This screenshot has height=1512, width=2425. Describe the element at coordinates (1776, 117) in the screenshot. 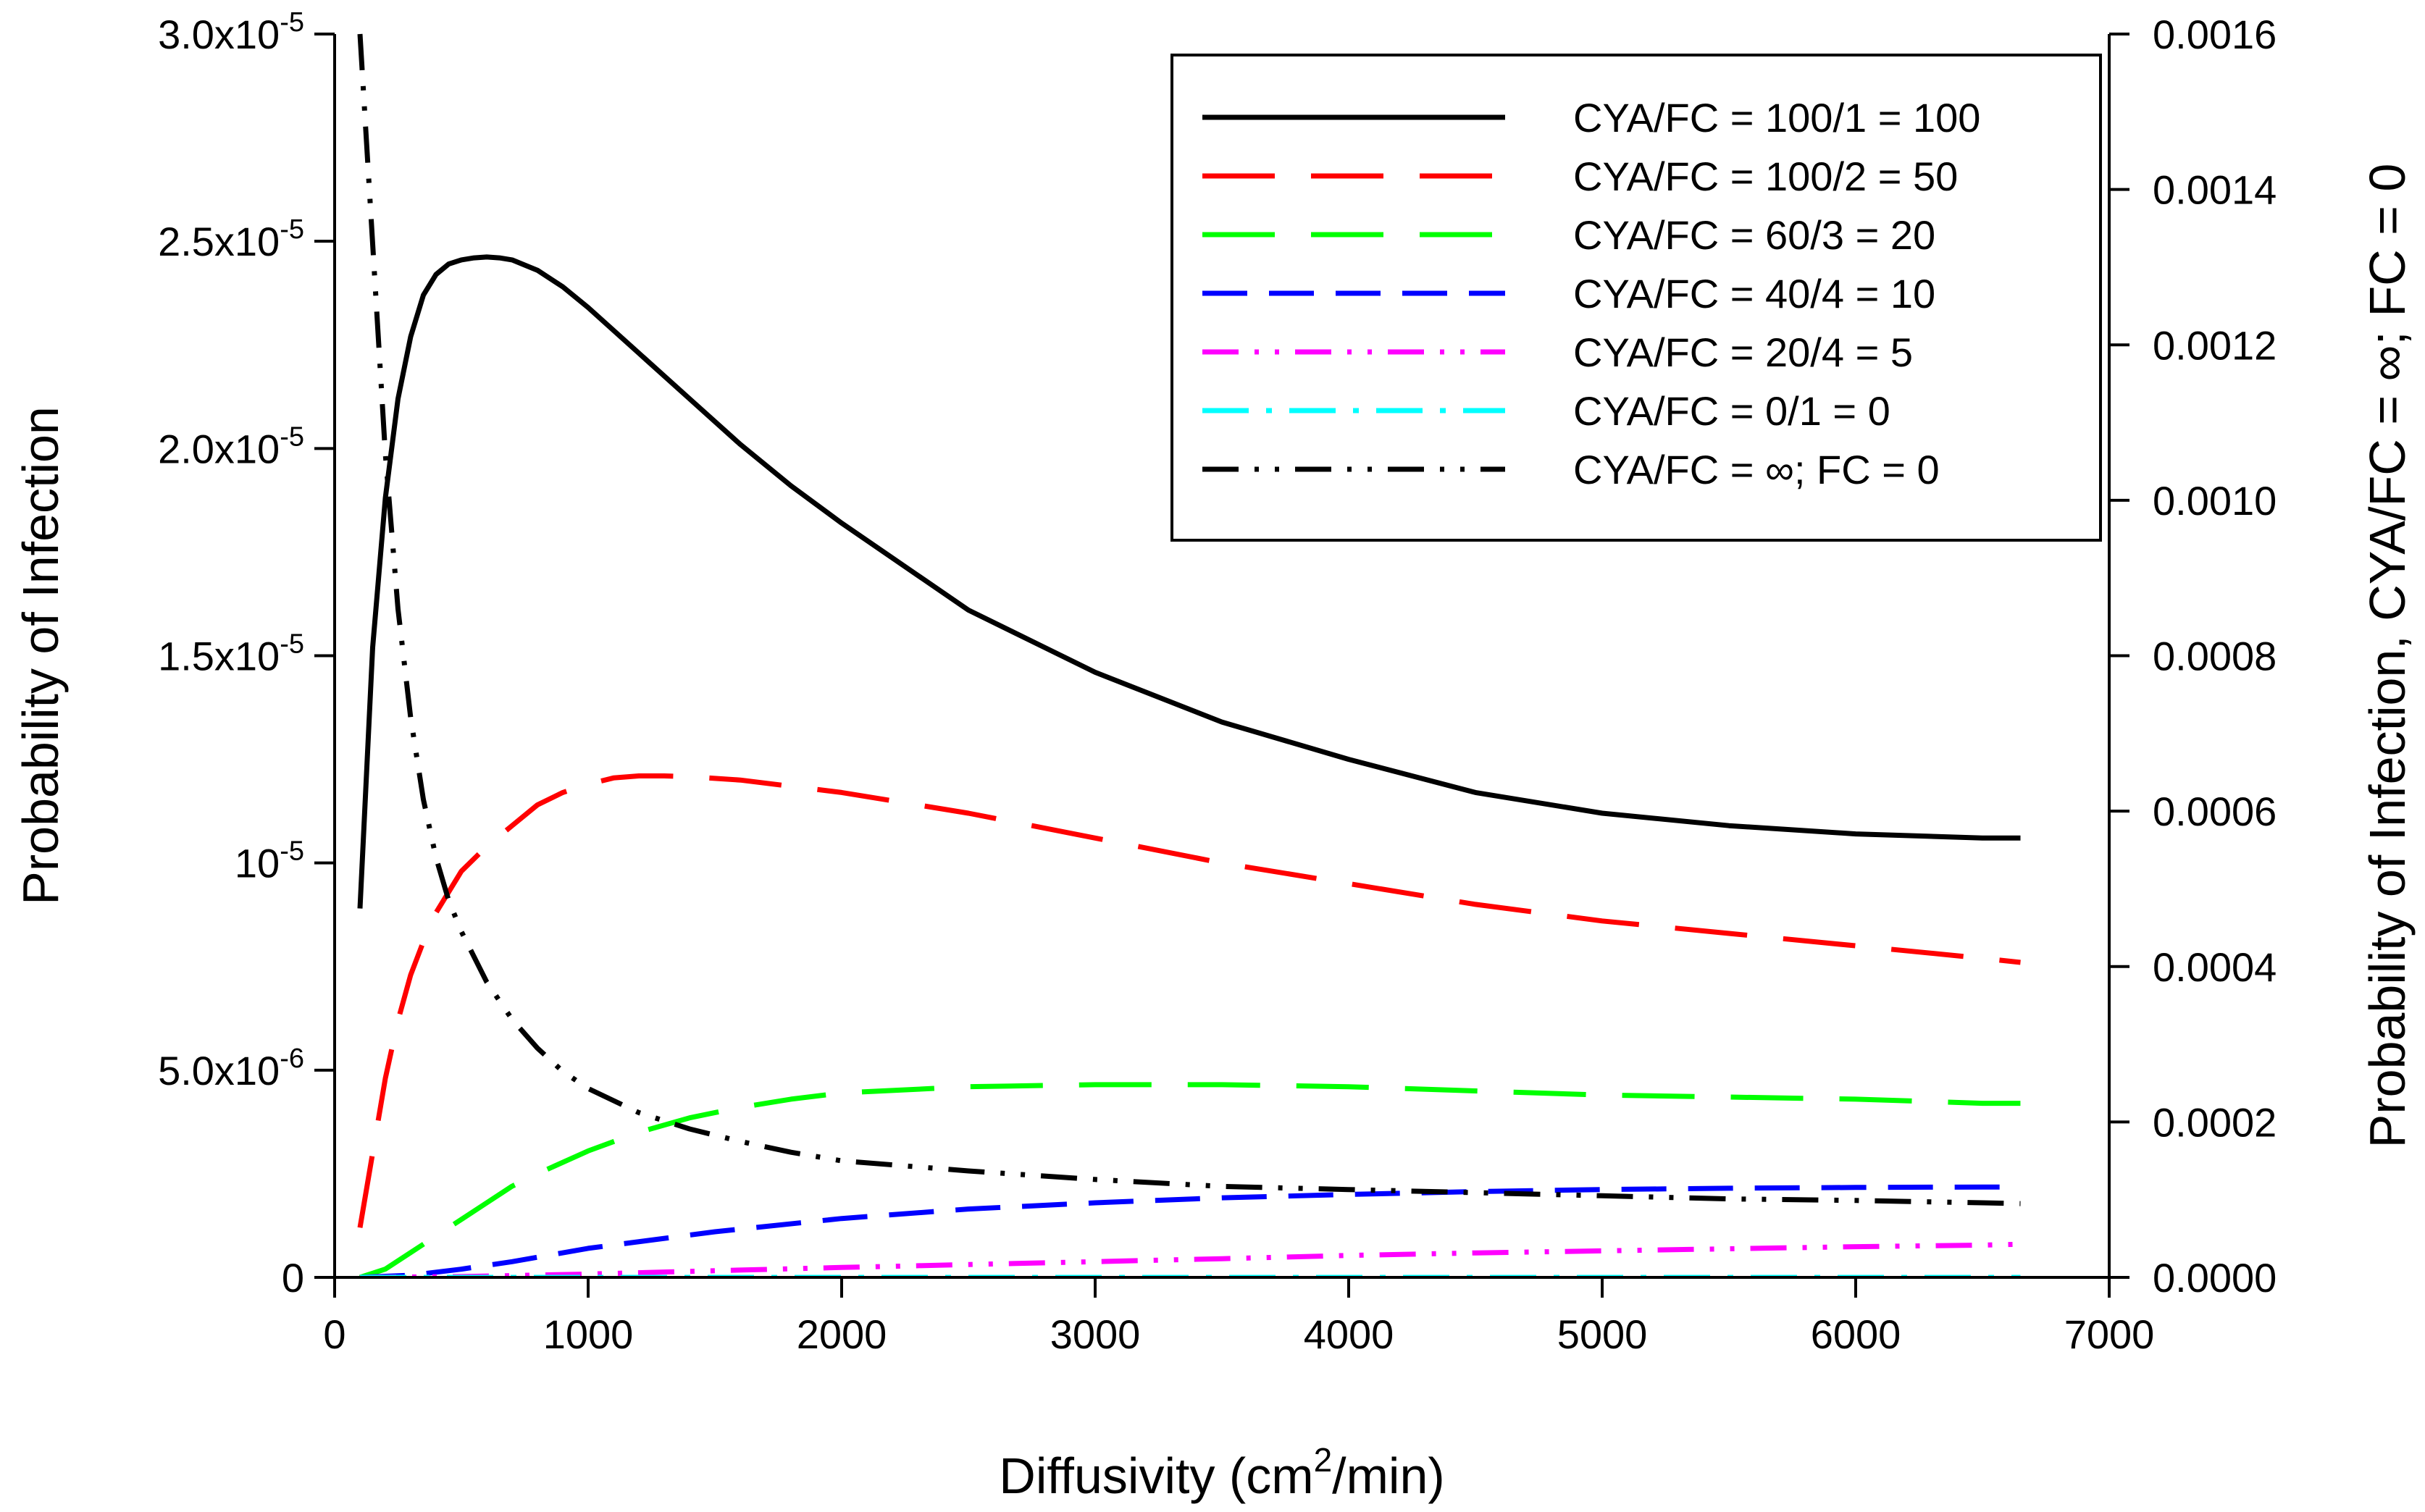

I see `legend-label-cya-fc-100-1-100: CYA/FC = 100/1 = 100` at that location.